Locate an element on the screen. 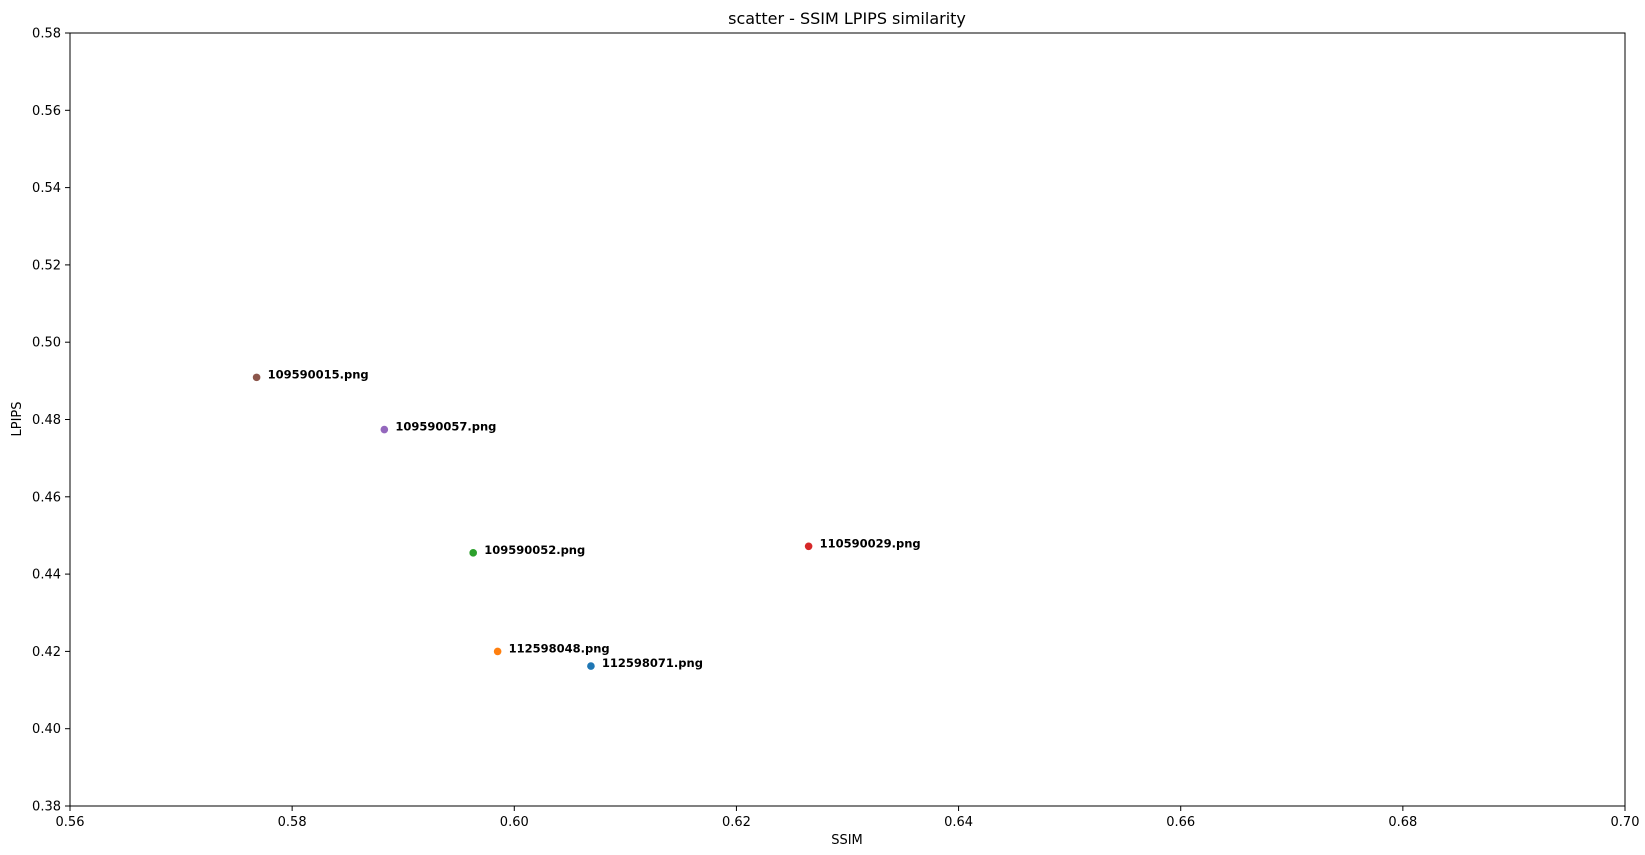 This screenshot has width=1645, height=855. y-tick-label: 0.58 is located at coordinates (46, 34).